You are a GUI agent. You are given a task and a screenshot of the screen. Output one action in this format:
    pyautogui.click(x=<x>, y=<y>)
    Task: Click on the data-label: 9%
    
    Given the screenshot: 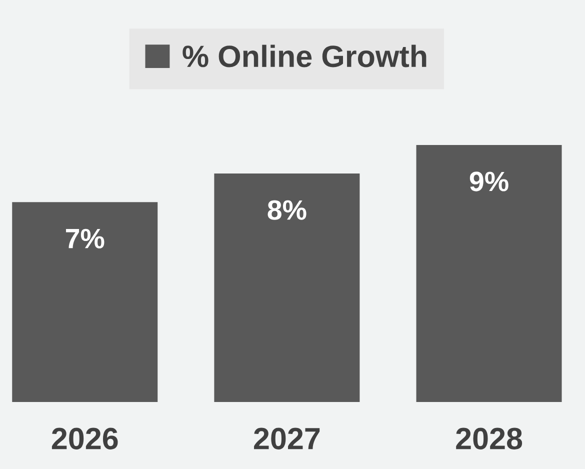 What is the action you would take?
    pyautogui.click(x=489, y=182)
    